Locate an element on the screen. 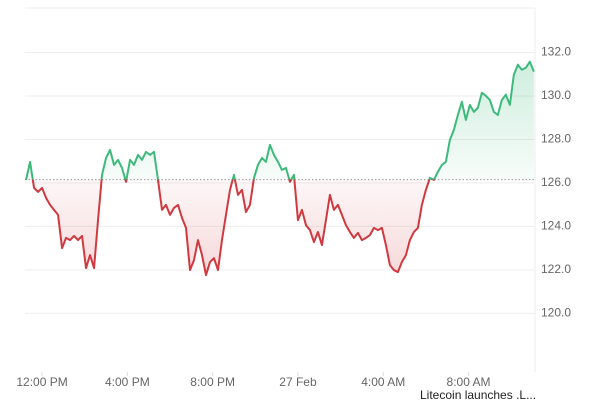 The height and width of the screenshot is (400, 600). x-tick-label: 4:00 AM is located at coordinates (383, 382).